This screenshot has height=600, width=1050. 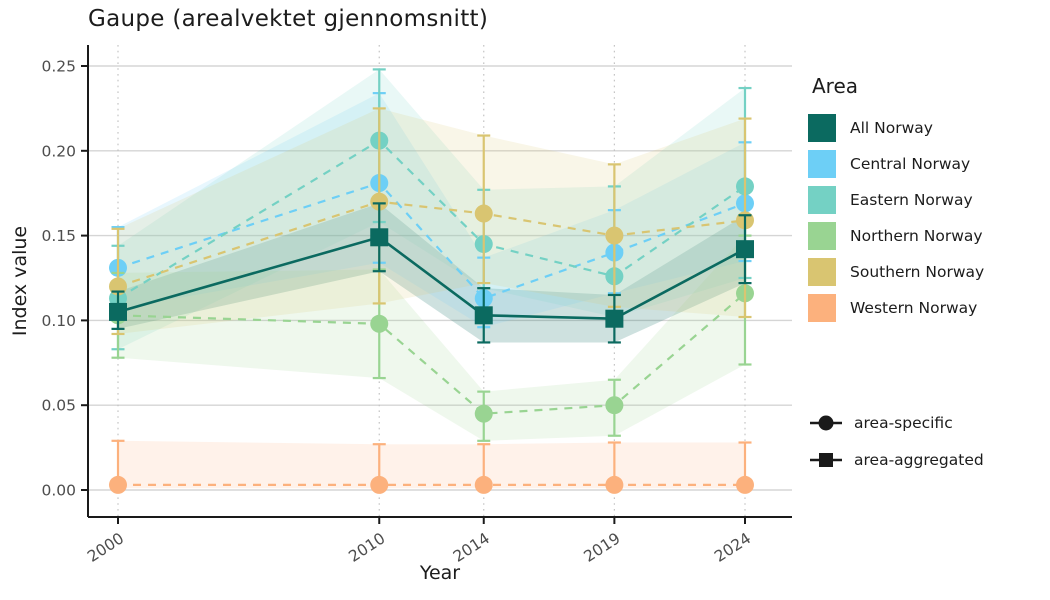 I want to click on x-tick-label: 2019, so click(x=602, y=547).